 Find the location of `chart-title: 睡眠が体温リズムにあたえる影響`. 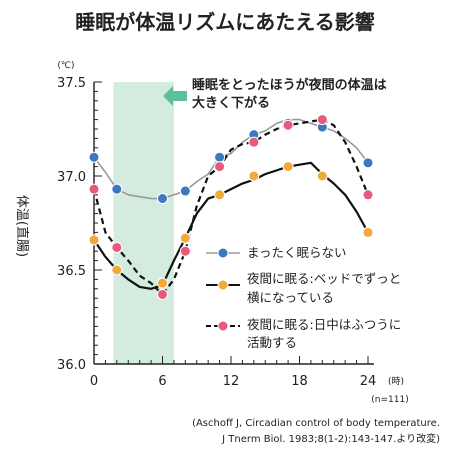

chart-title: 睡眠が体温リズムにあたえる影響 is located at coordinates (224, 22).